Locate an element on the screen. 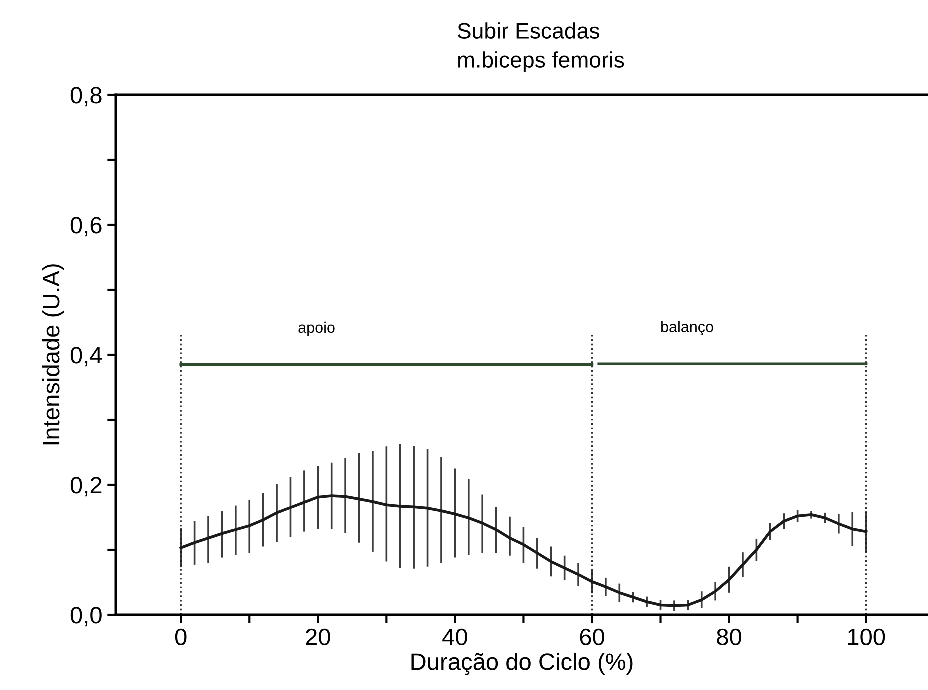 Image resolution: width=928 pixels, height=690 pixels. x-axis-title: Duração do Ciclo (%) is located at coordinates (522, 664).